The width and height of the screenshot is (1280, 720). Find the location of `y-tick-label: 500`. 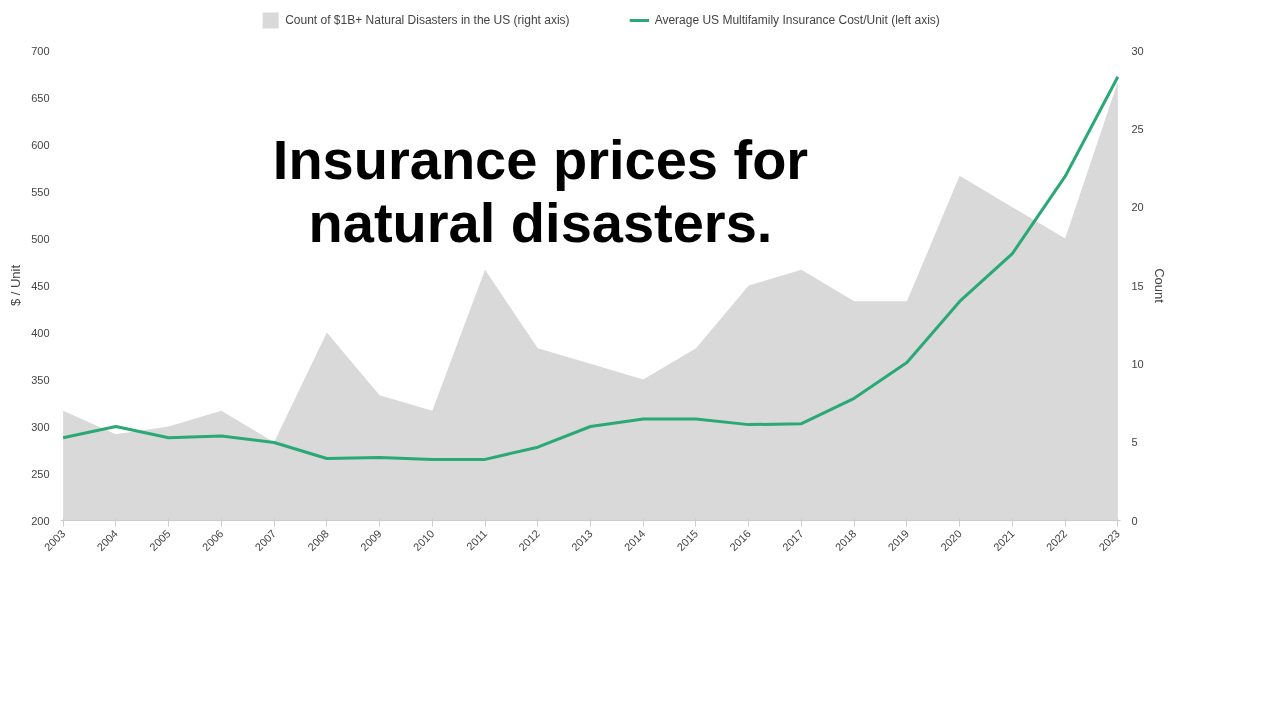

y-tick-label: 500 is located at coordinates (40, 238).